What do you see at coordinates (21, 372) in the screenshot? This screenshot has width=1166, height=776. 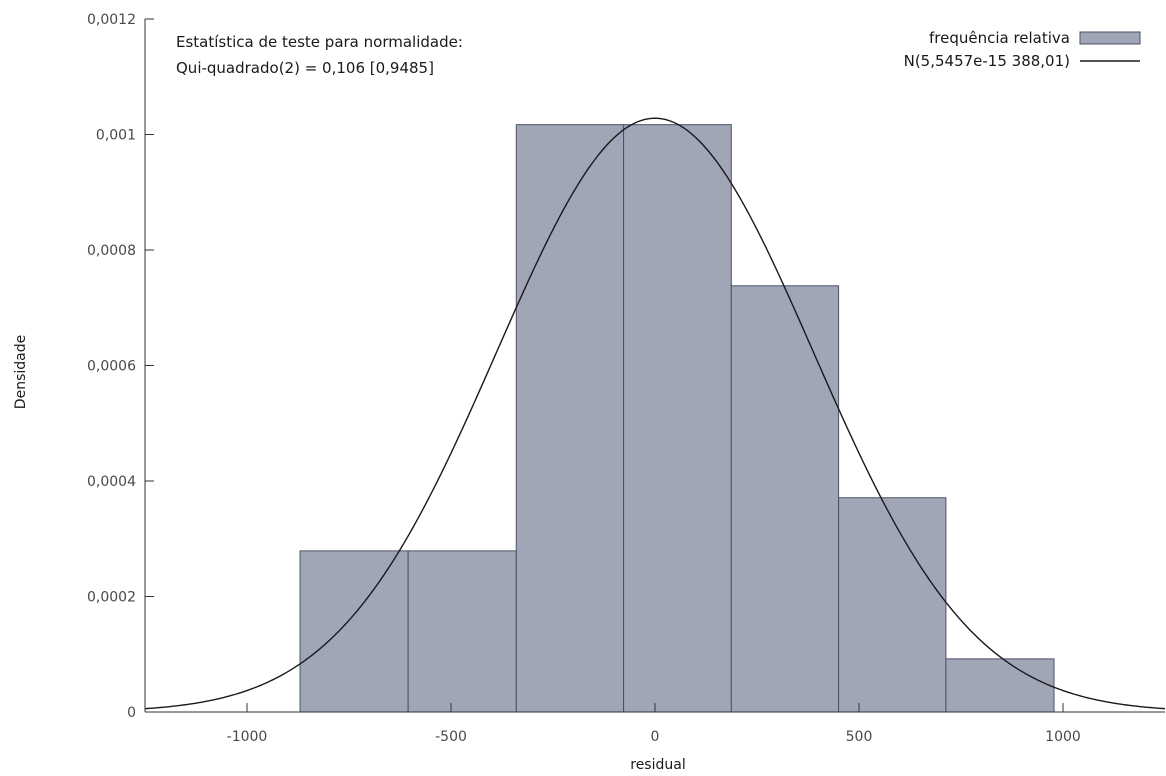 I see `y-axis-title: Densidade` at bounding box center [21, 372].